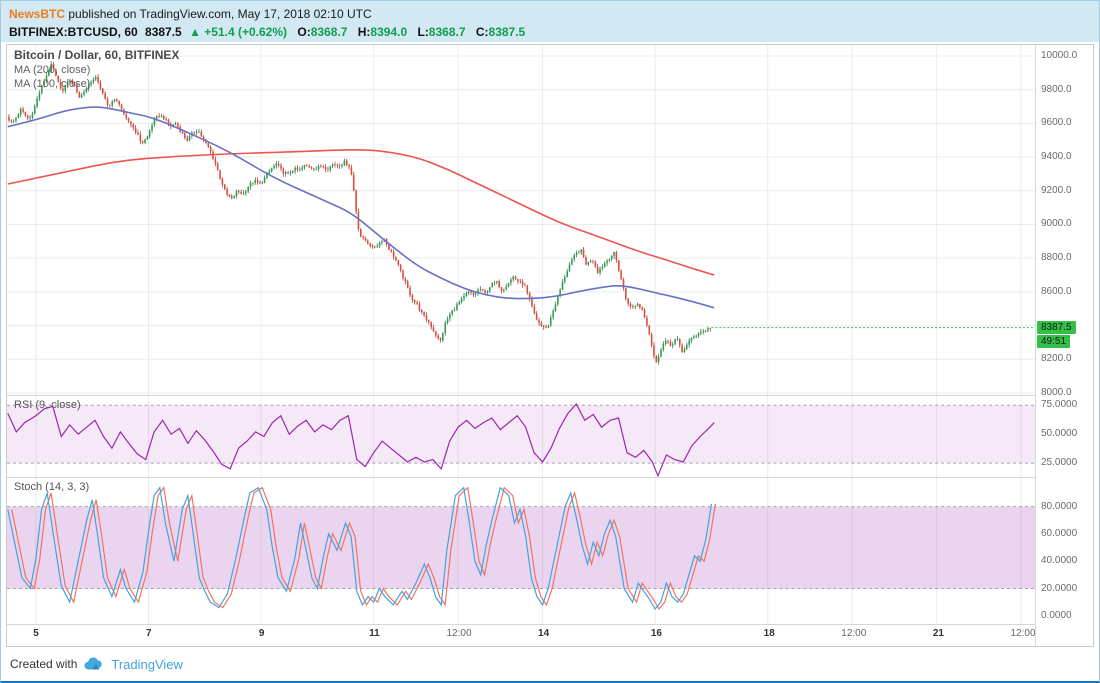  Describe the element at coordinates (1056, 615) in the screenshot. I see `price-tick-label: 0.0000` at that location.